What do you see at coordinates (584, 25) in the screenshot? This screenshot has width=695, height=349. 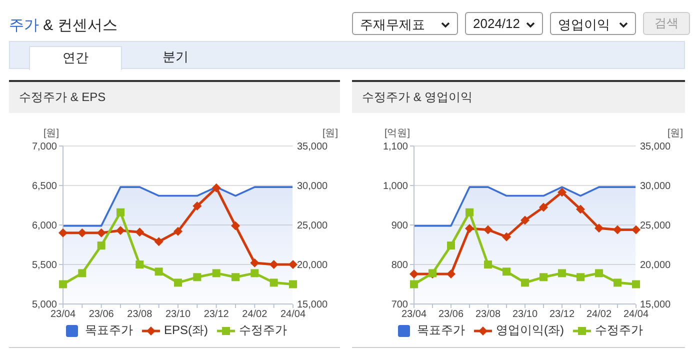 I see `text: 영업이익` at bounding box center [584, 25].